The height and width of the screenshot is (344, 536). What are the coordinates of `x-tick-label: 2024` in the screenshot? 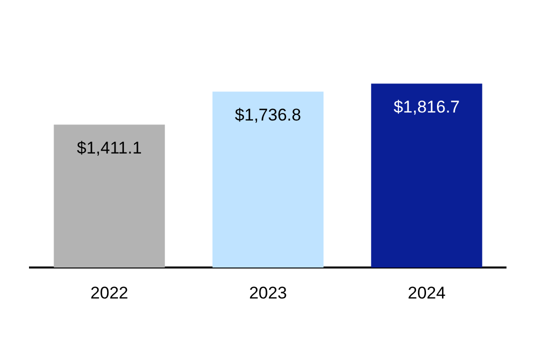 It's located at (427, 292).